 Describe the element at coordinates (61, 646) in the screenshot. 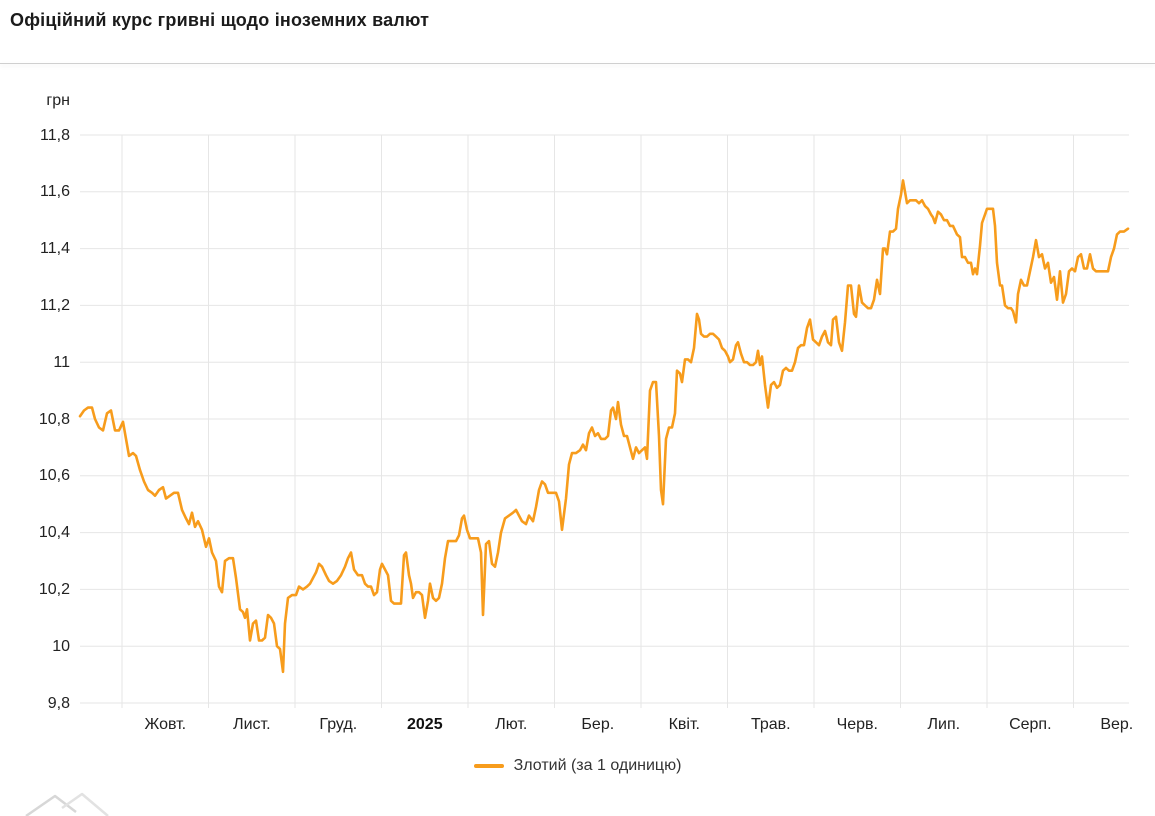

I see `y-tick-label: 10` at that location.